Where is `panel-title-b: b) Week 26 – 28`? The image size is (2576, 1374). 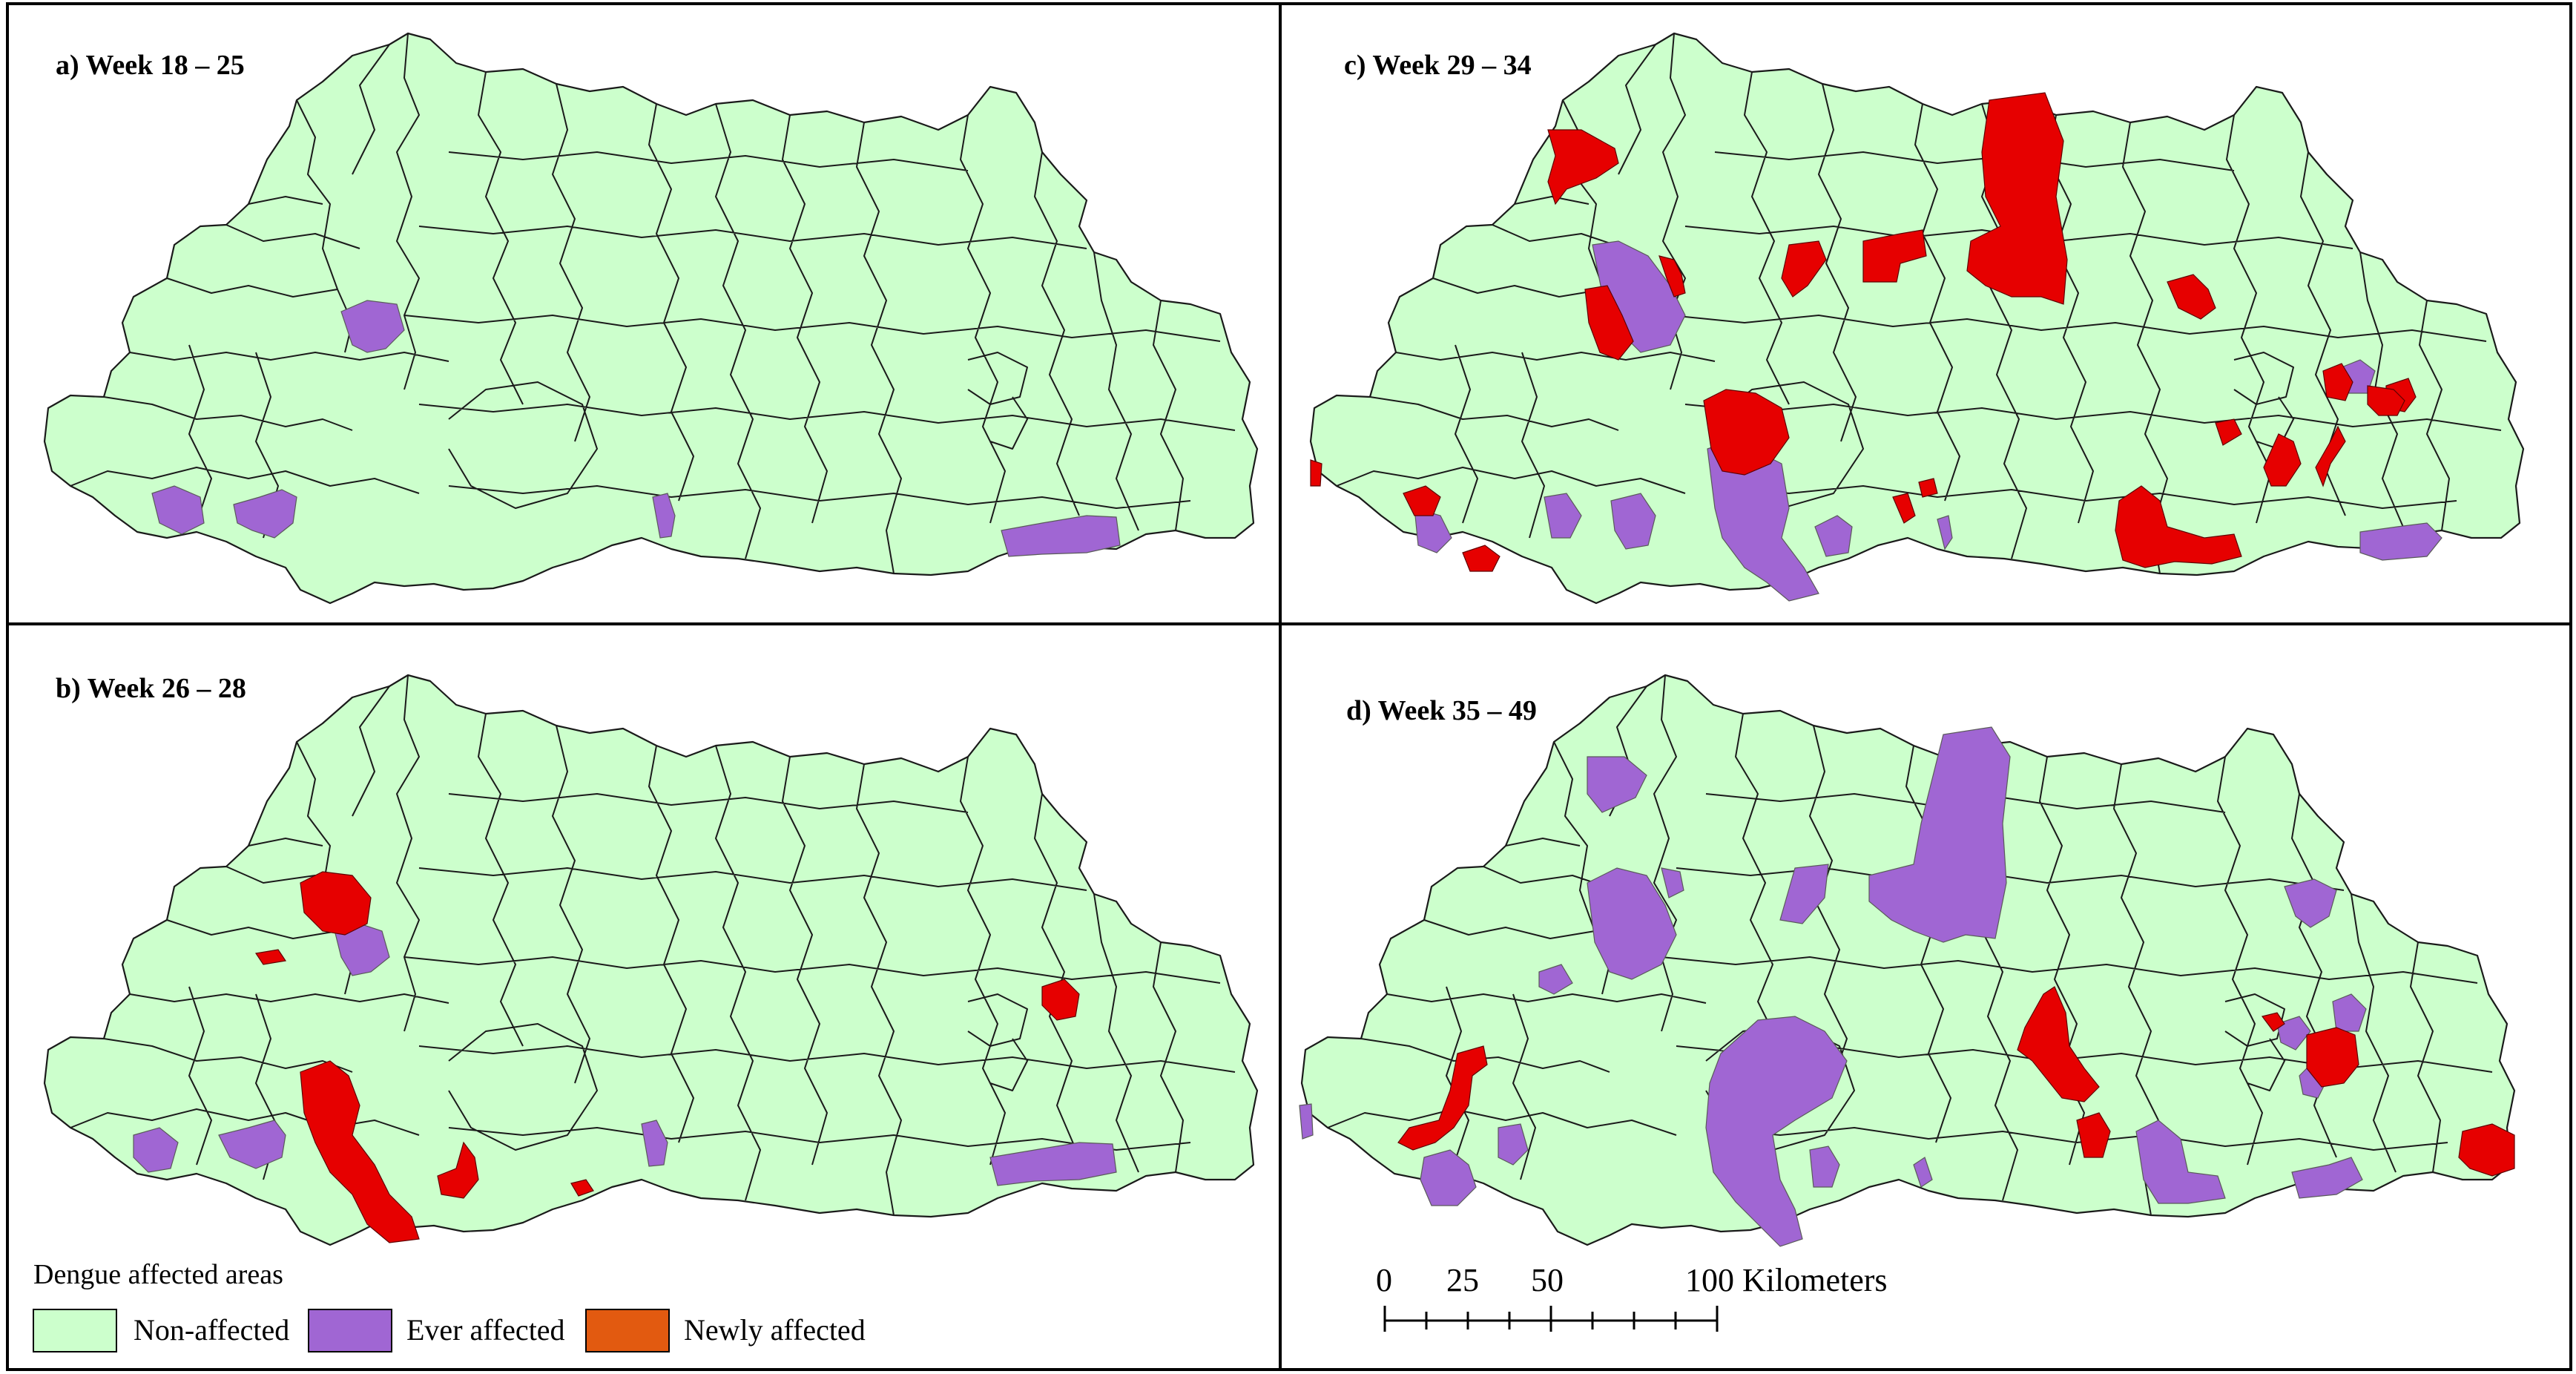 panel-title-b: b) Week 26 – 28 is located at coordinates (151, 688).